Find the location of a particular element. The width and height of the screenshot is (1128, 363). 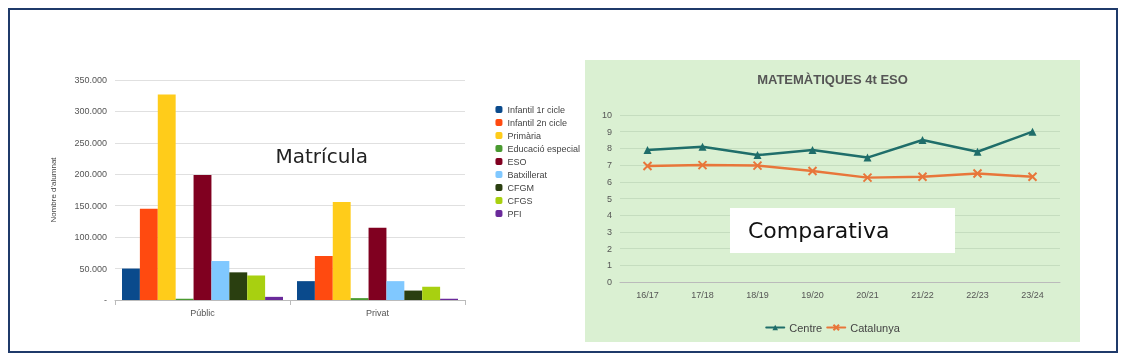

text-box: Comparativa is located at coordinates (842, 230).